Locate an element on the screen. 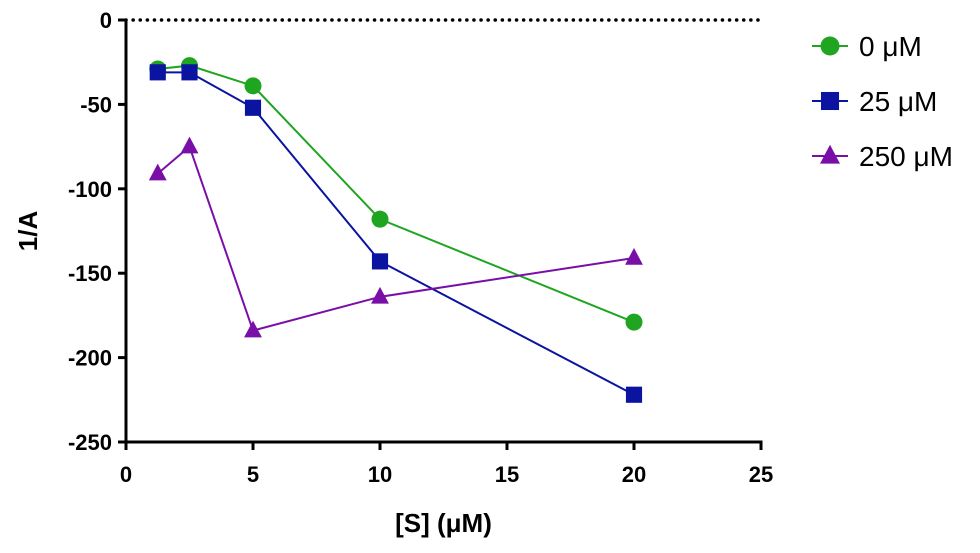 The image size is (980, 553). y-tick-label: -50 is located at coordinates (96, 104).